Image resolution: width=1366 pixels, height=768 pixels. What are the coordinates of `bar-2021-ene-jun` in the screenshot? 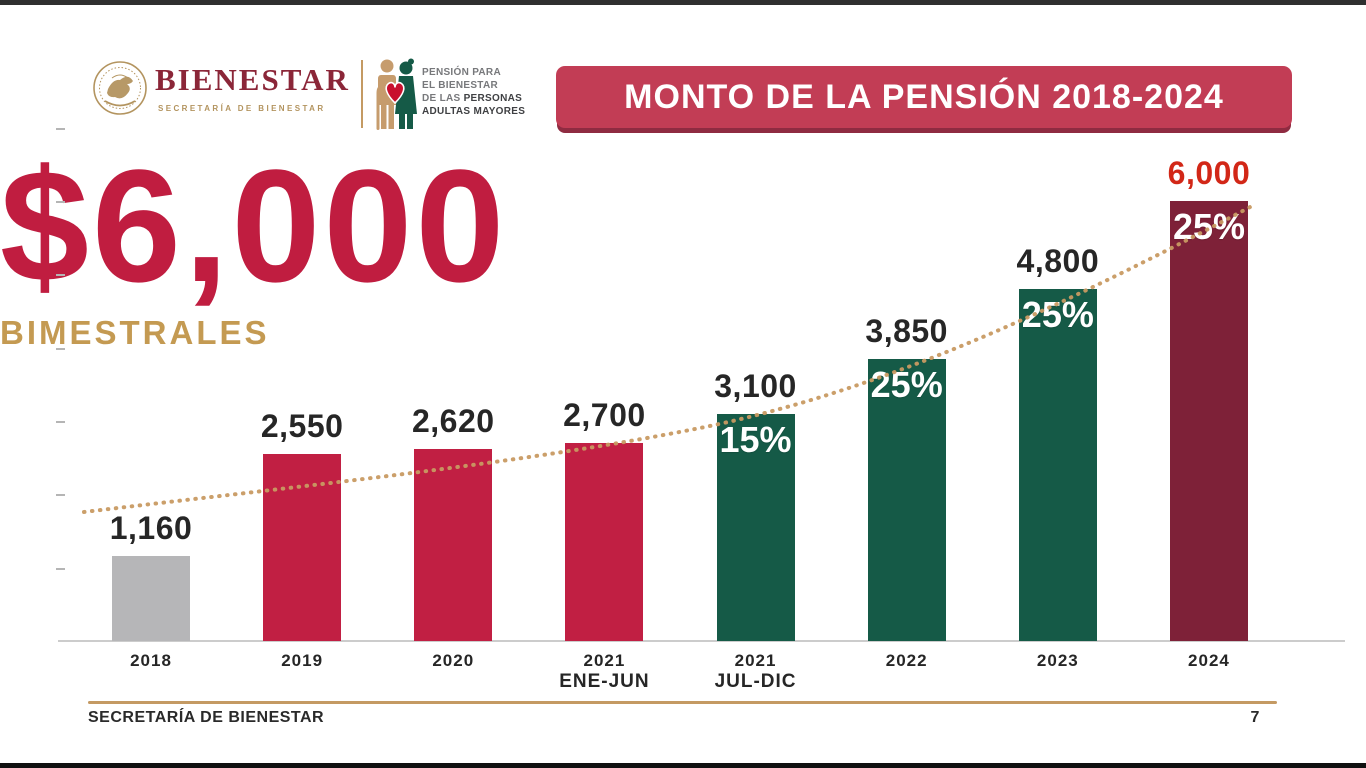 It's located at (604, 542).